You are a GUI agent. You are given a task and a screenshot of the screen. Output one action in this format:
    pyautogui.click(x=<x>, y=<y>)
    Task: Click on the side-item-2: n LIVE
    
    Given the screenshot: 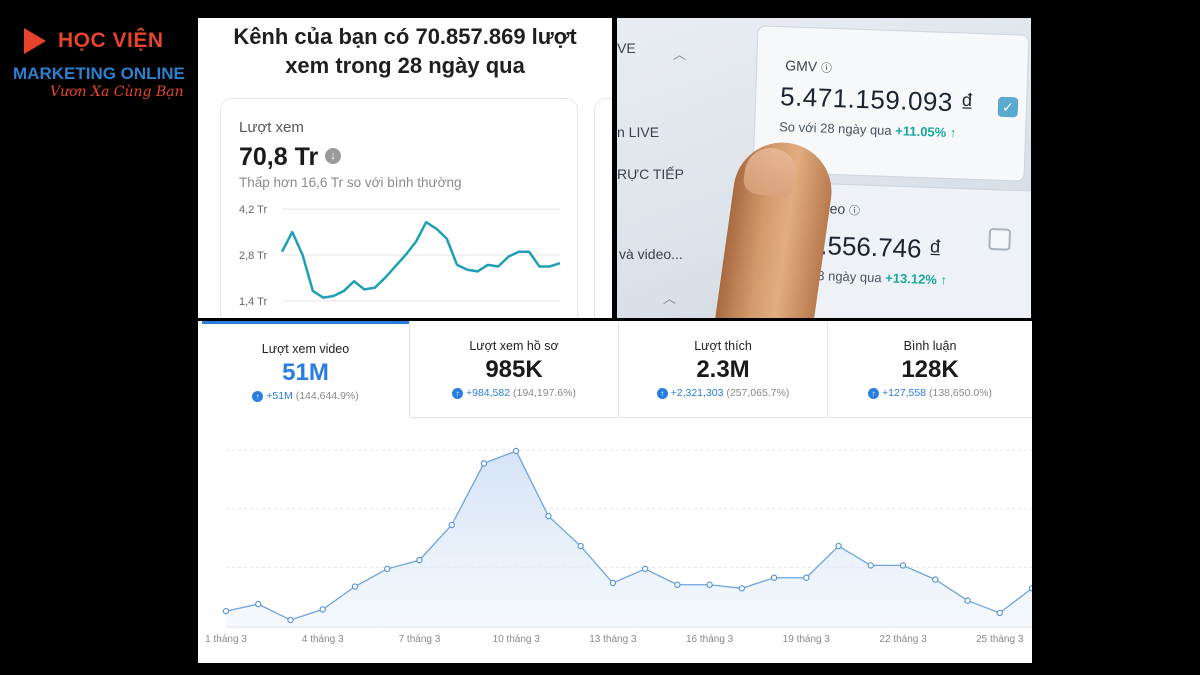 What is the action you would take?
    pyautogui.click(x=638, y=132)
    